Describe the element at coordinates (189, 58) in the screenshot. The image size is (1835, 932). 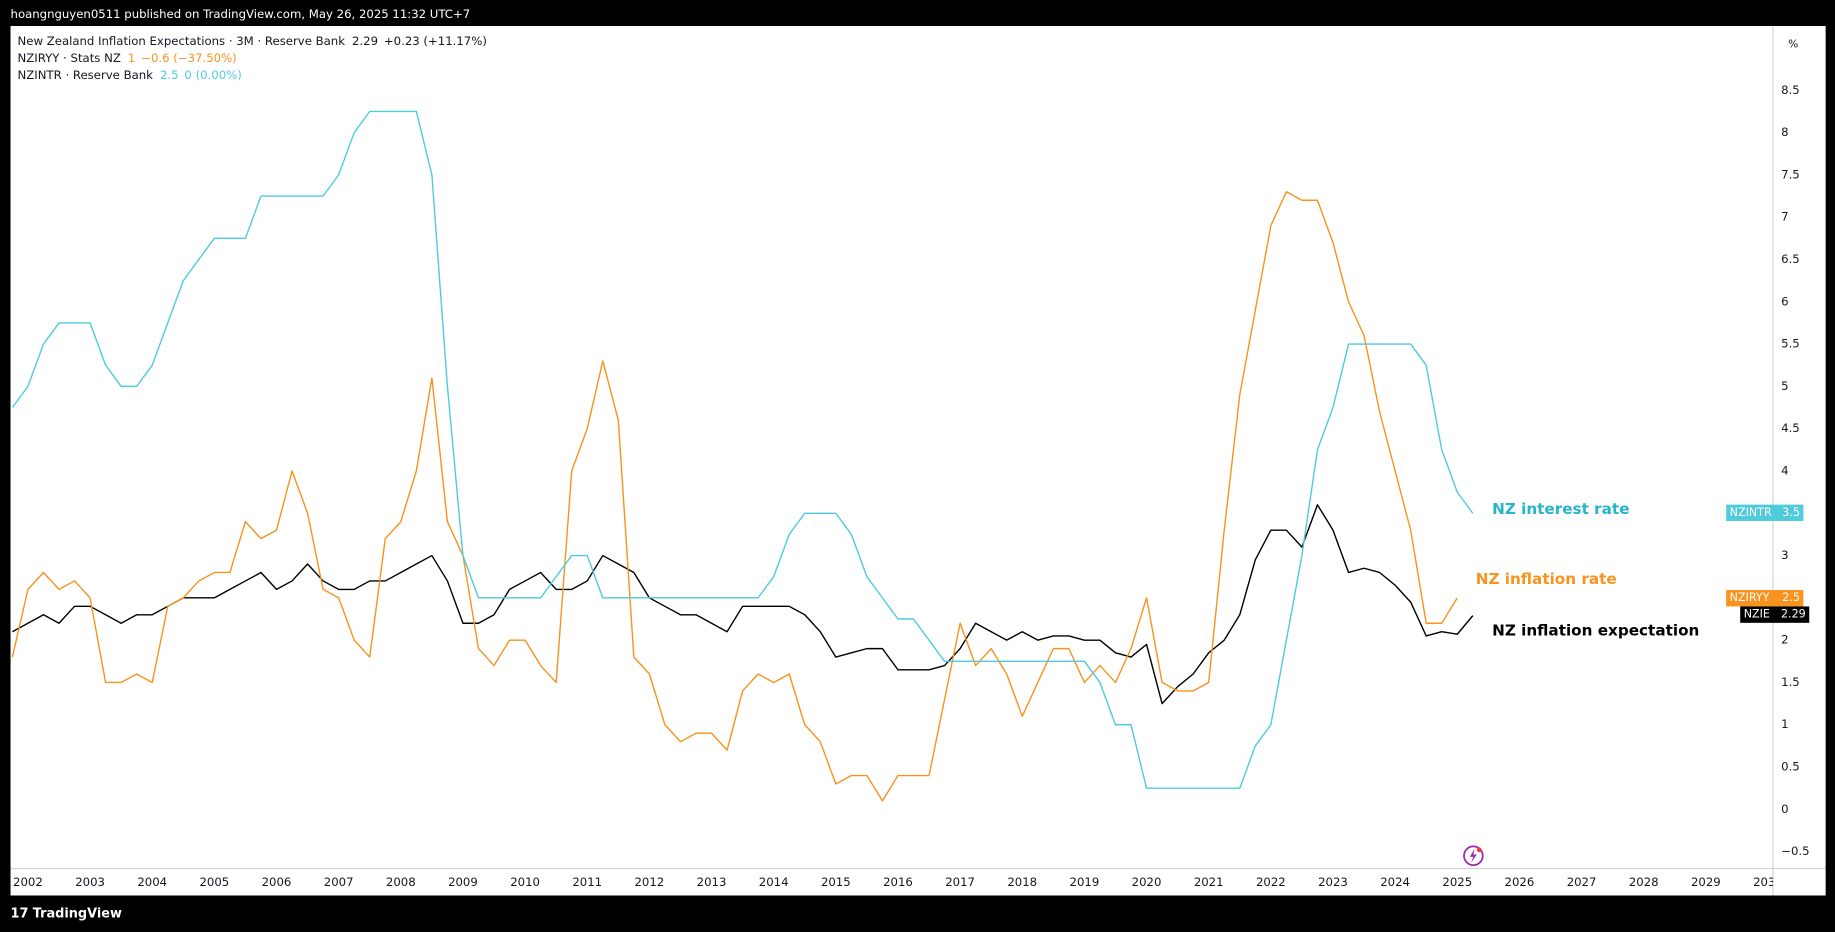
I see `legend-change: −0.6 (−37.50%)` at that location.